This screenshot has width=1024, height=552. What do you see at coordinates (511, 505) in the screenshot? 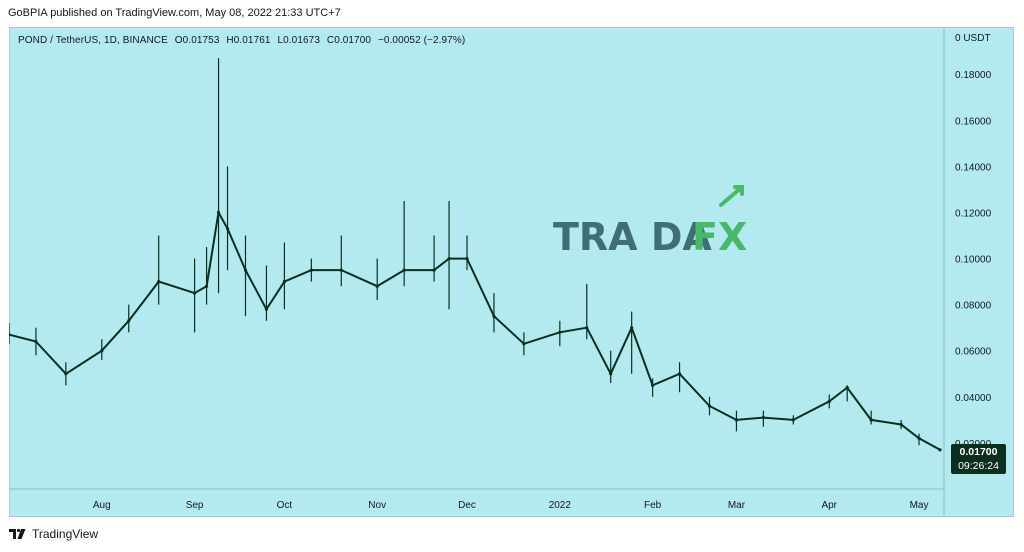
I see `time-axis: Aug Sep Oct Nov Dec 2022 Feb Mar Apr May` at bounding box center [511, 505].